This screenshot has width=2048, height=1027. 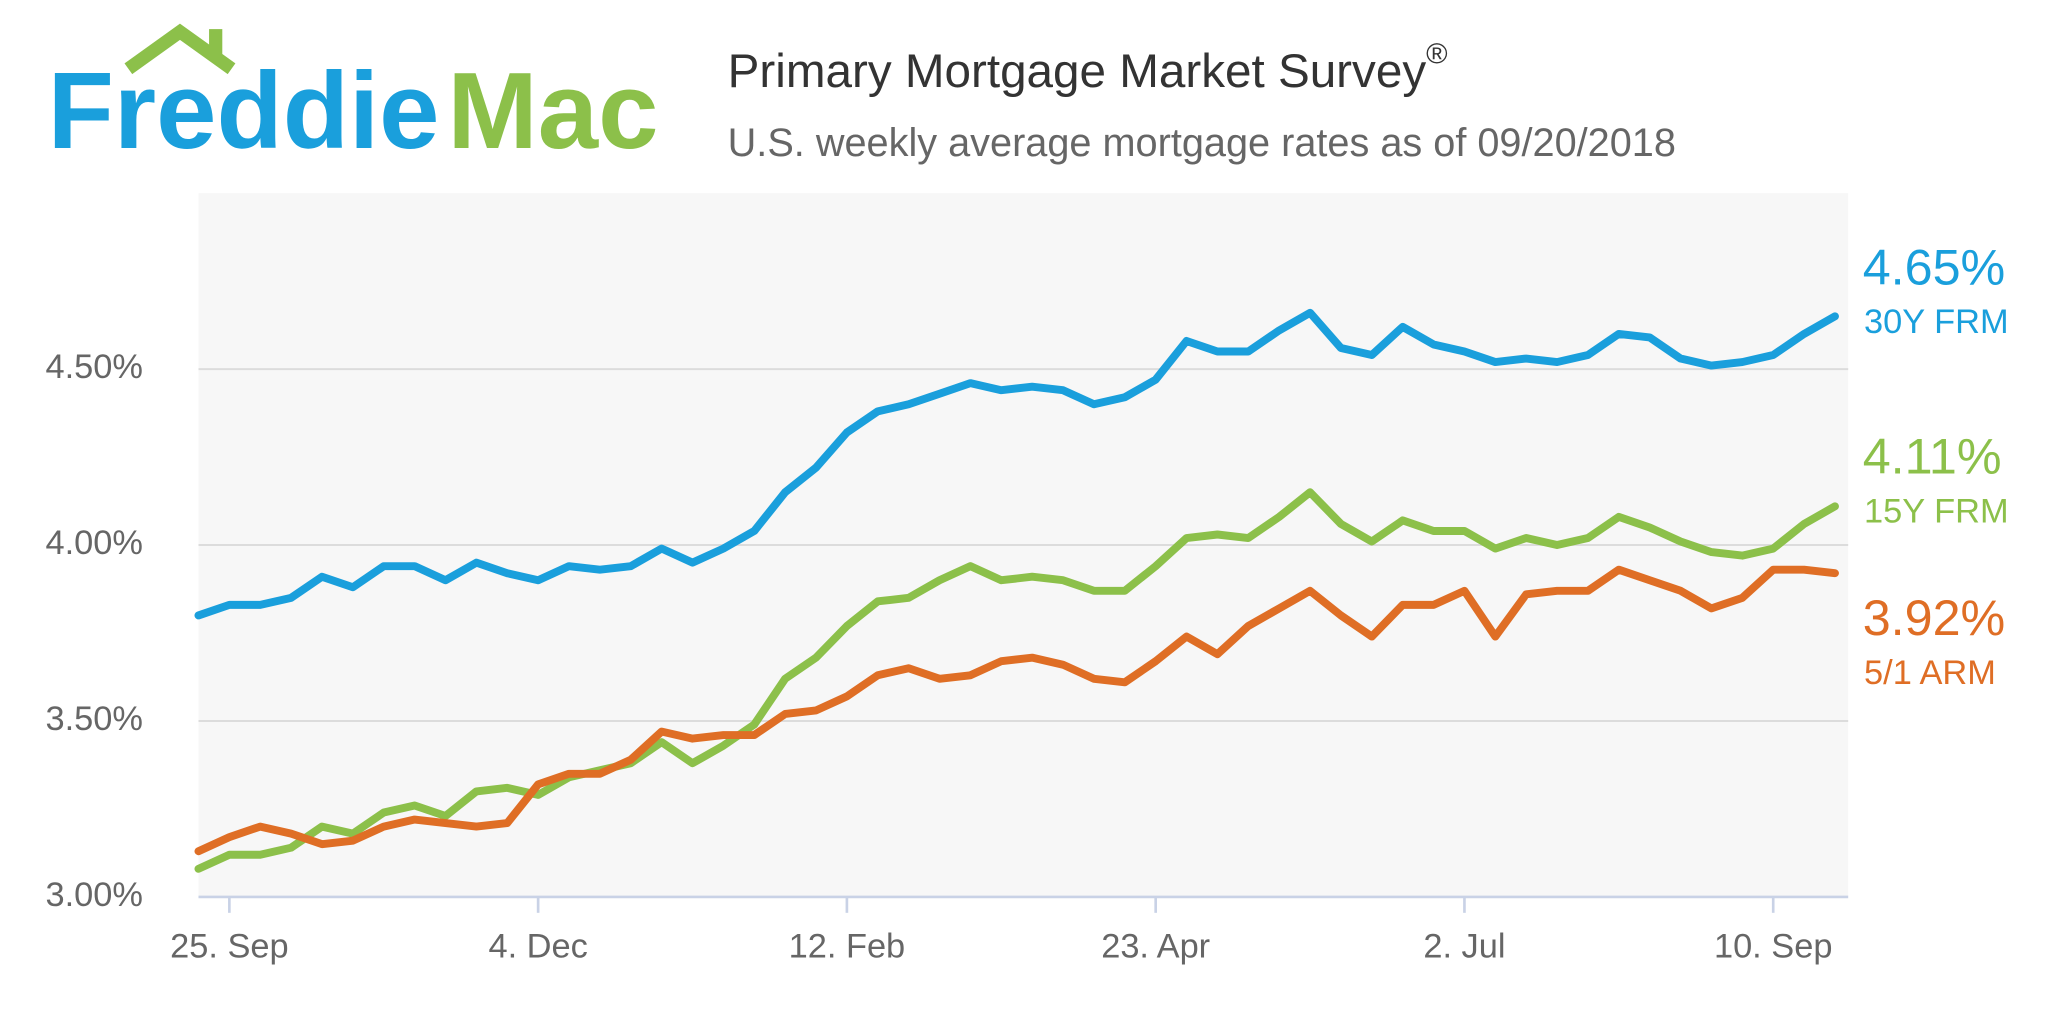 What do you see at coordinates (1464, 947) in the screenshot?
I see `x-tick-label: 2. Jul` at bounding box center [1464, 947].